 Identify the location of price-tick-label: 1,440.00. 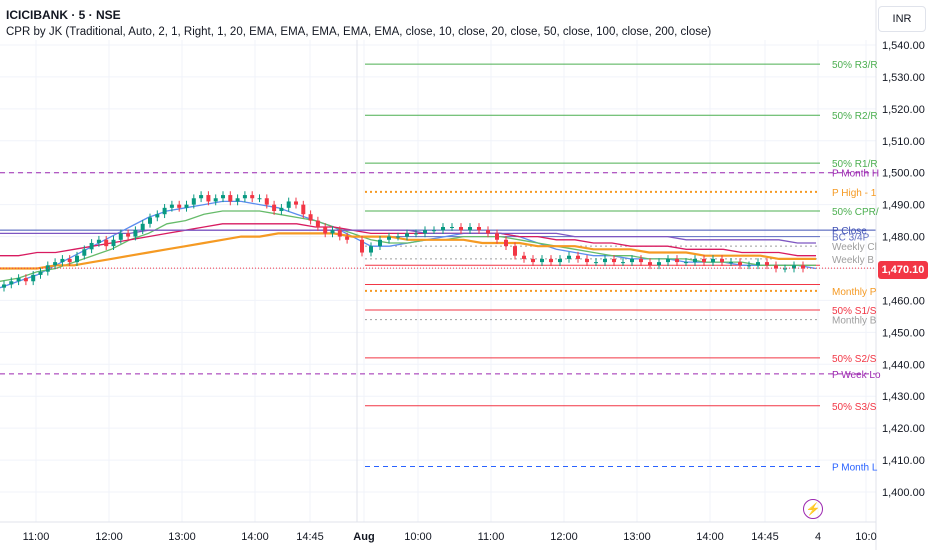
(903, 365).